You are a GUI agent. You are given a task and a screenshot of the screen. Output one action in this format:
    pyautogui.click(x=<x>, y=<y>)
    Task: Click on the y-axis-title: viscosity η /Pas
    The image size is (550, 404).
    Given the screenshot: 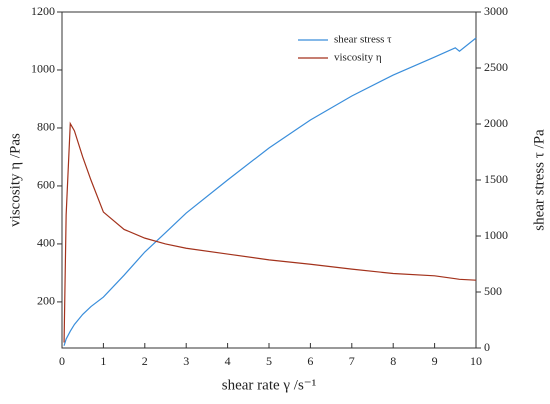 What is the action you would take?
    pyautogui.click(x=15, y=180)
    